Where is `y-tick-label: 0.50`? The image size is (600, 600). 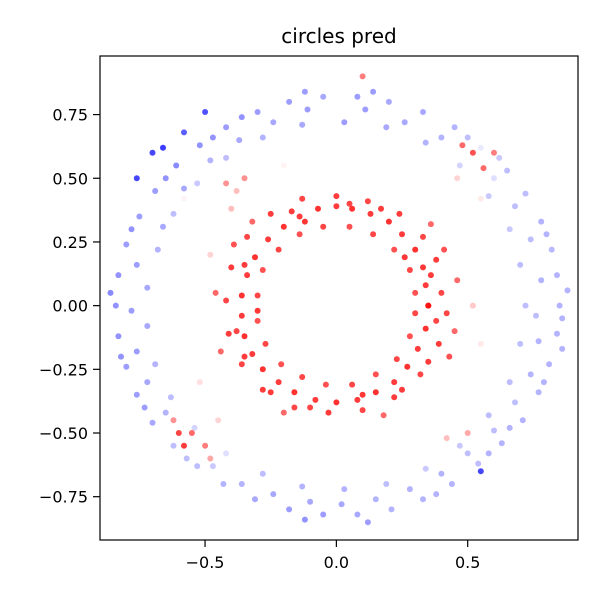 y-tick-label: 0.50 is located at coordinates (70, 178).